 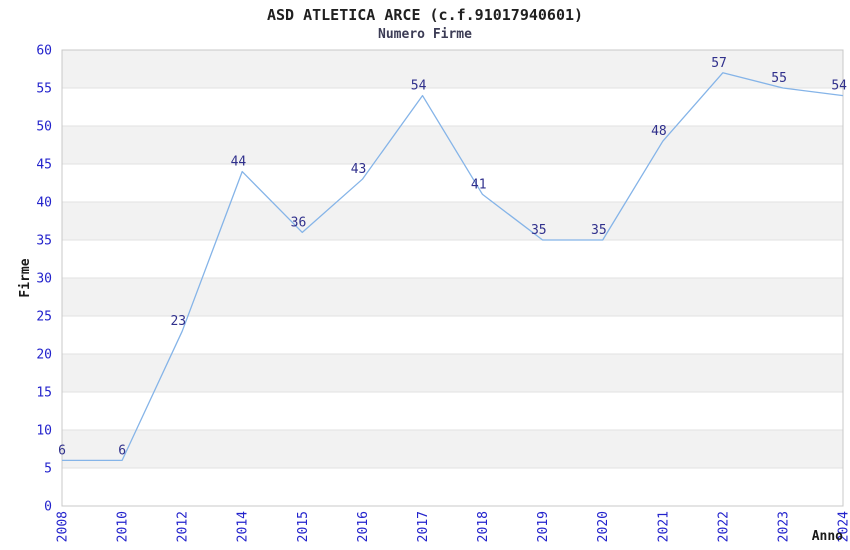 I want to click on x-tick-label: 2015, so click(x=303, y=526).